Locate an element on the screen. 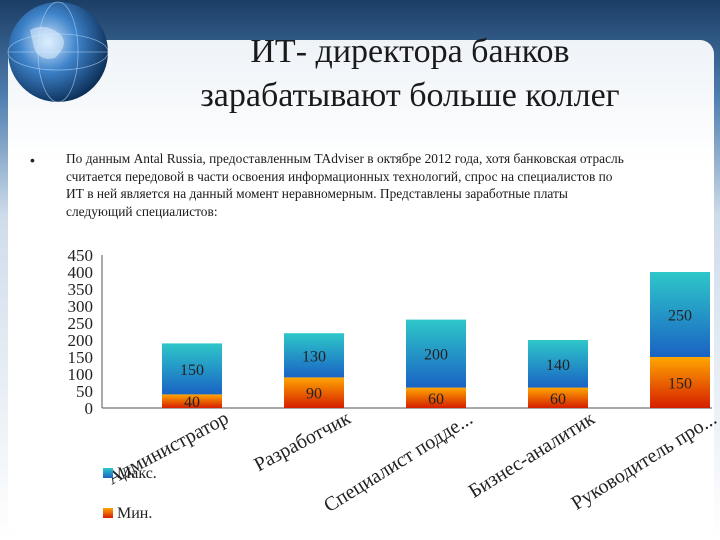  data-label-max: 150 is located at coordinates (192, 370).